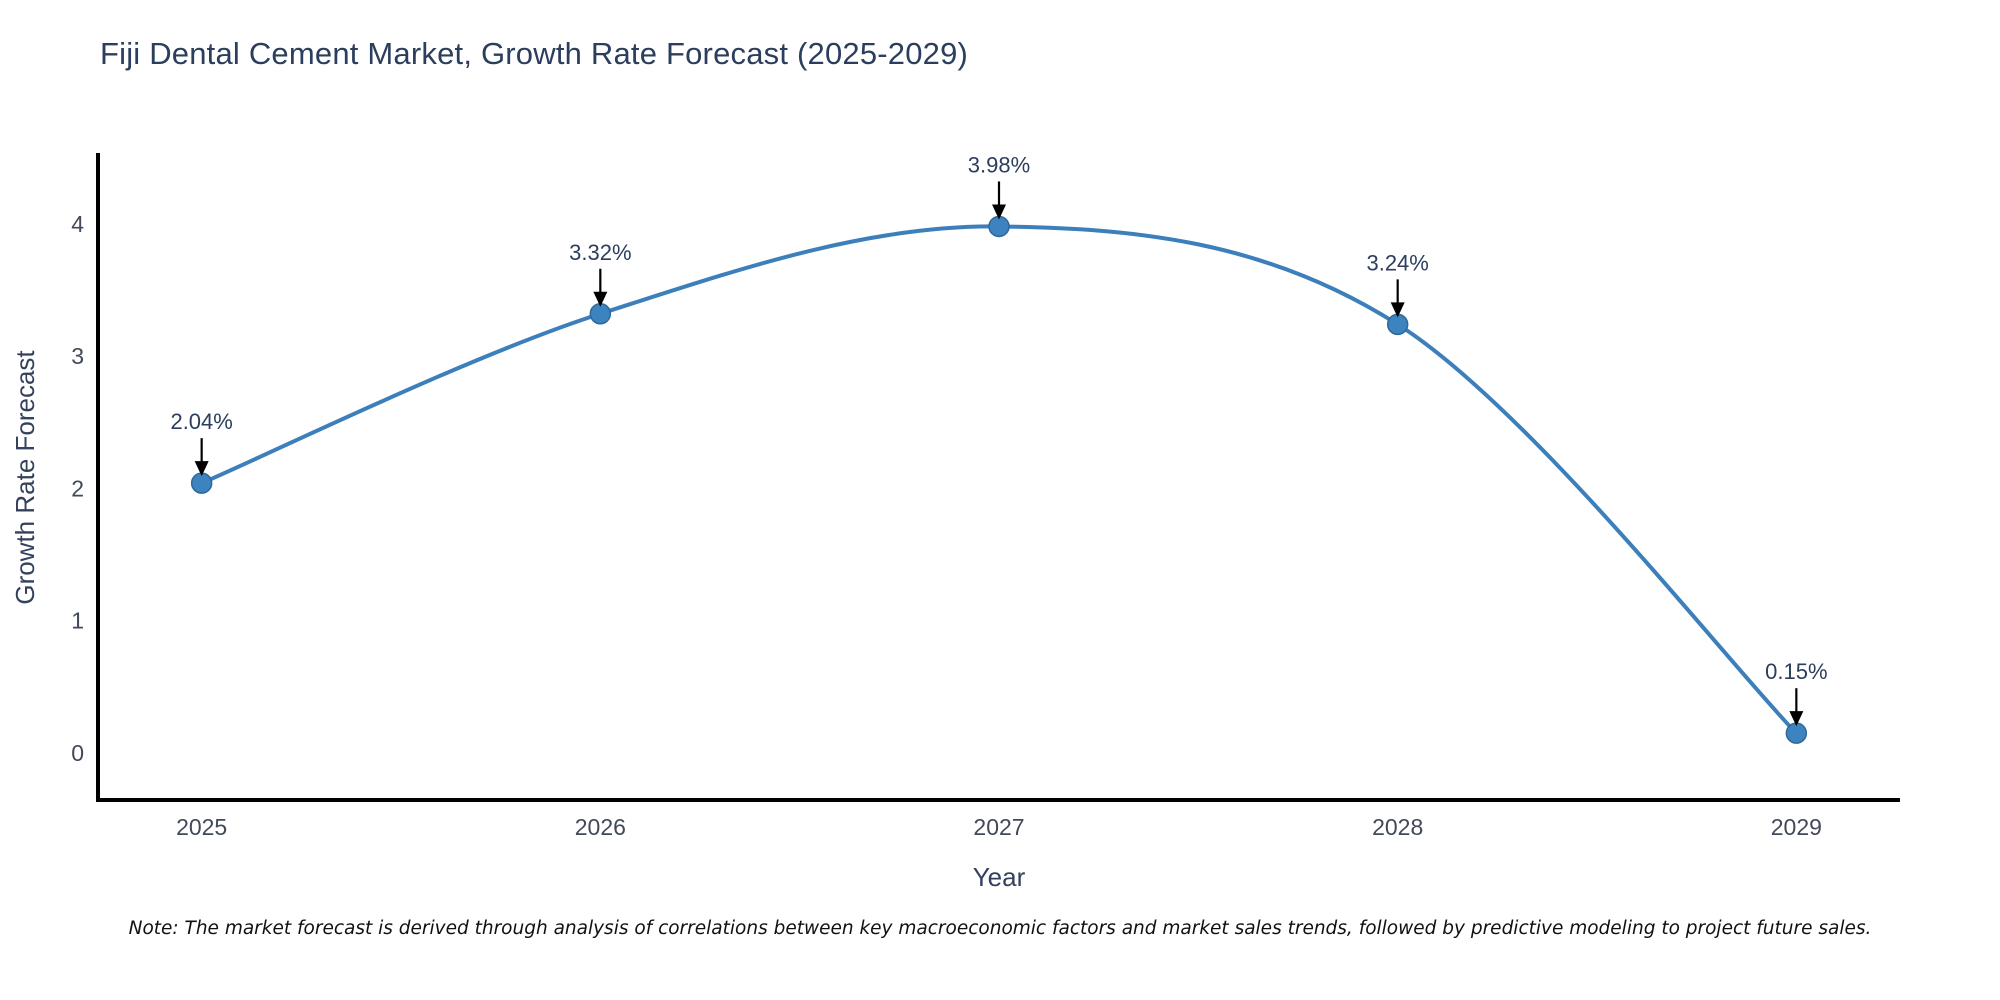  I want to click on x-tick-label: 2025, so click(201, 827).